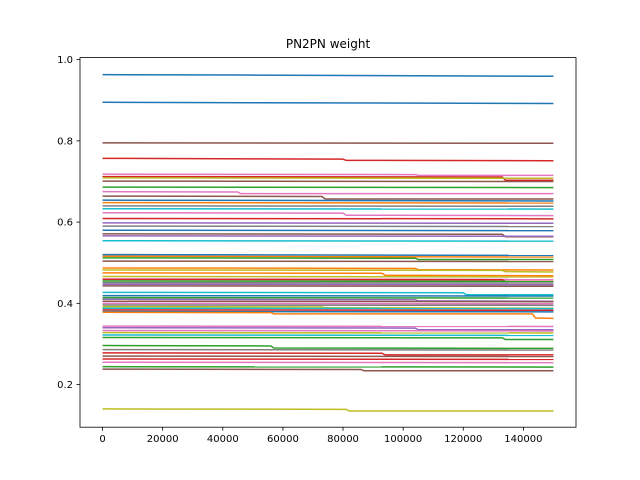  What do you see at coordinates (523, 439) in the screenshot?
I see `x-tick-label: 140000` at bounding box center [523, 439].